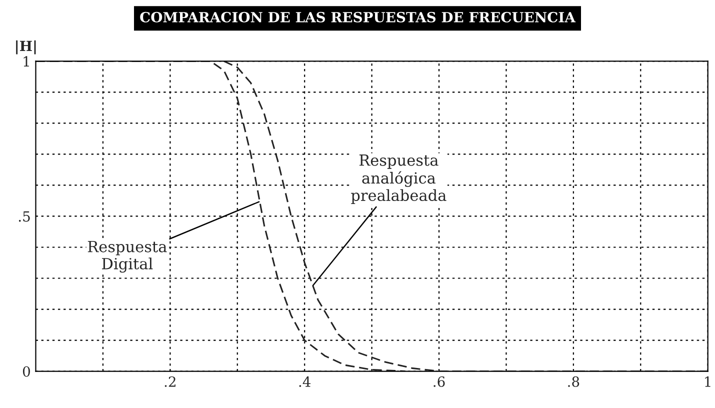  What do you see at coordinates (398, 179) in the screenshot?
I see `annotation: Respuesta analógica prealabeada` at bounding box center [398, 179].